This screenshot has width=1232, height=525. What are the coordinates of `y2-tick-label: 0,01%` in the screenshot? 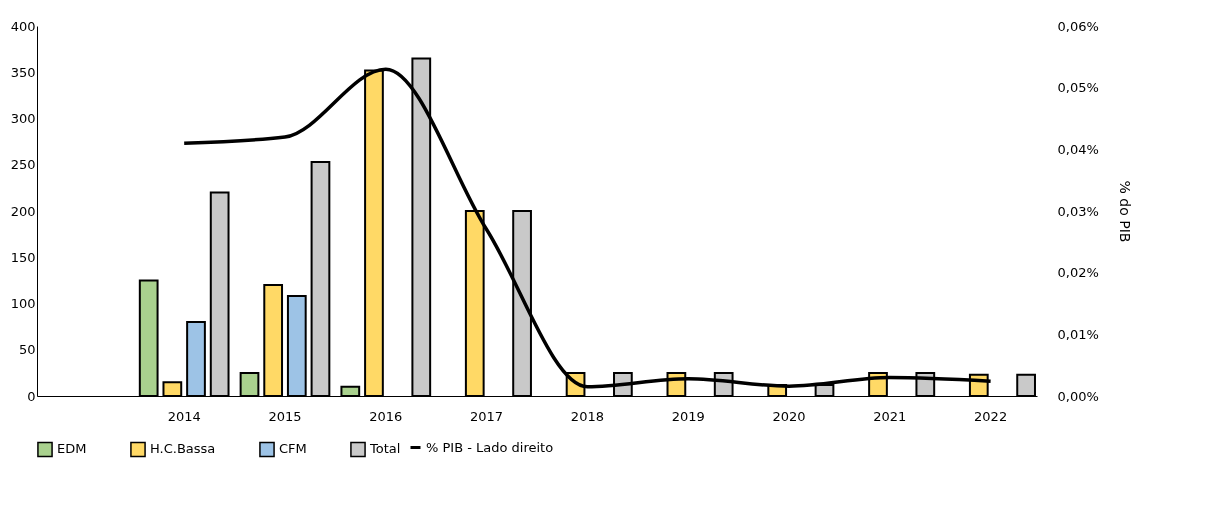 It's located at (1078, 334).